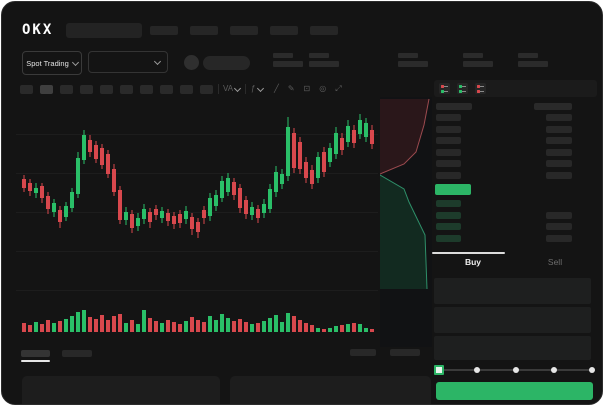 This screenshot has height=405, width=603. Describe the element at coordinates (555, 262) in the screenshot. I see `tab-sell: Sell` at that location.